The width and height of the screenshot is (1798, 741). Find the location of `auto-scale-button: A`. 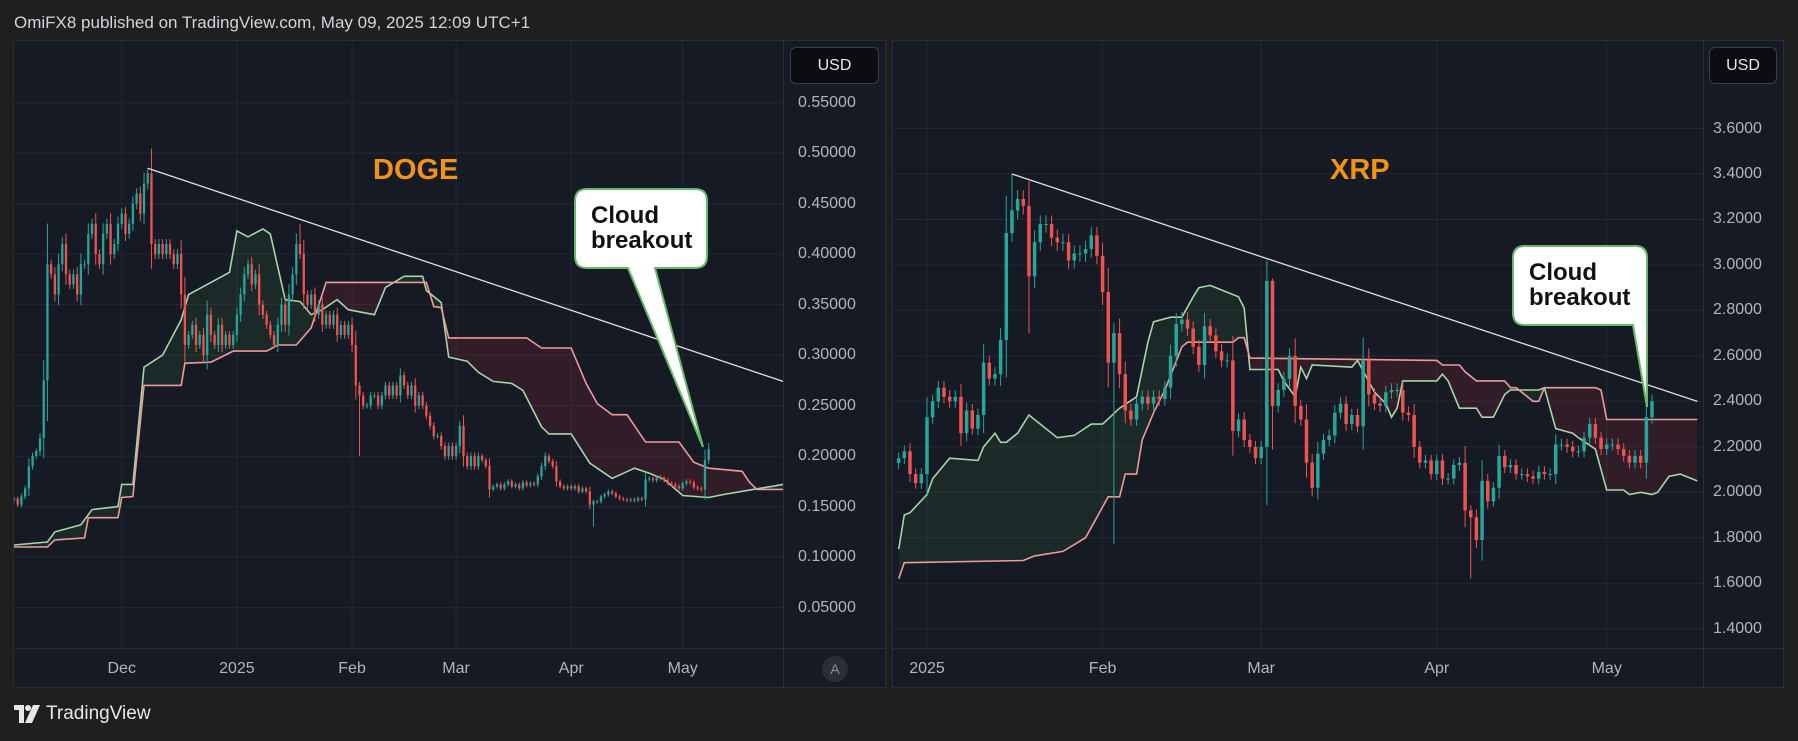

auto-scale-button: A is located at coordinates (835, 669).